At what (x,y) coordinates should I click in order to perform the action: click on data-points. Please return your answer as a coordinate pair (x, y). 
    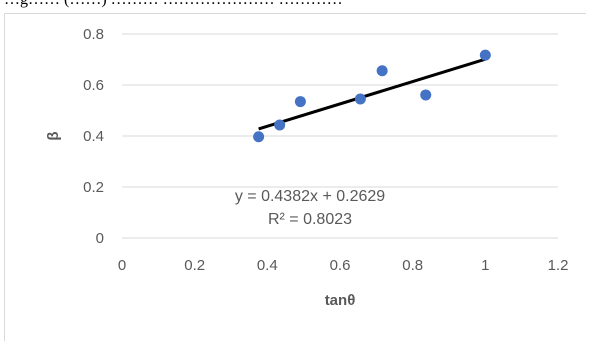
    Looking at the image, I should click on (372, 96).